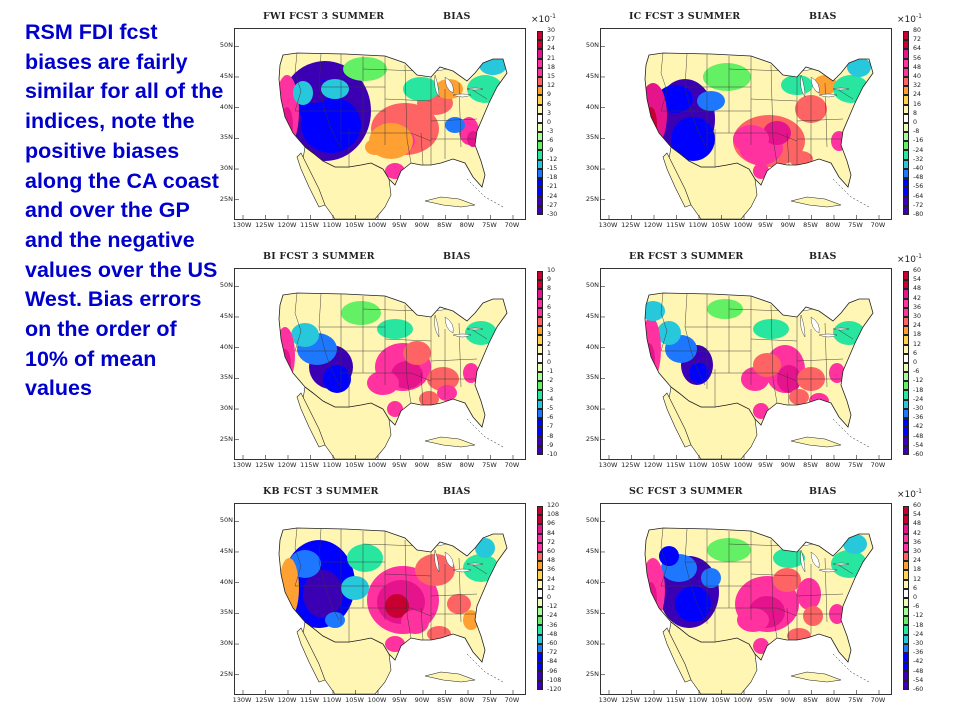 This screenshot has width=960, height=720. Describe the element at coordinates (226, 106) in the screenshot. I see `lat-label: 40N` at that location.